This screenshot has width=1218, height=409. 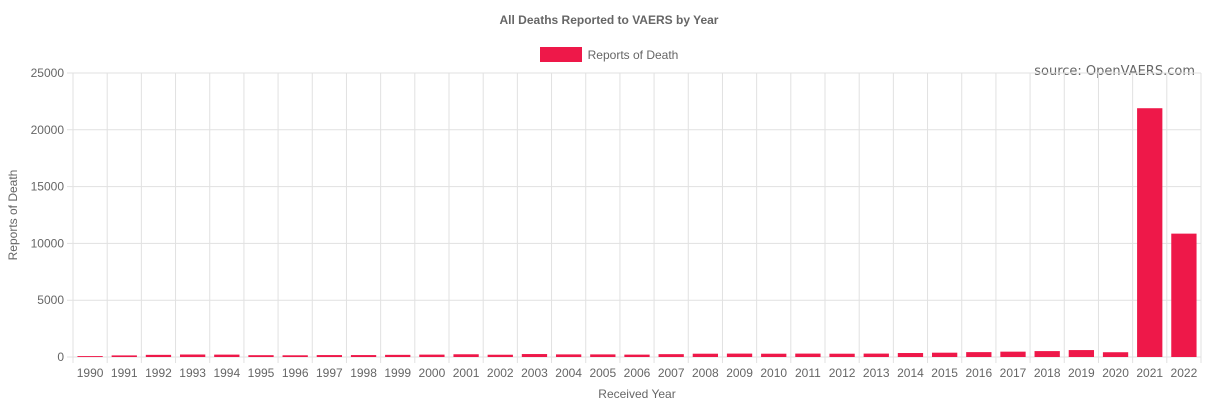 What do you see at coordinates (13, 215) in the screenshot?
I see `y-axis-title: Reports of Death` at bounding box center [13, 215].